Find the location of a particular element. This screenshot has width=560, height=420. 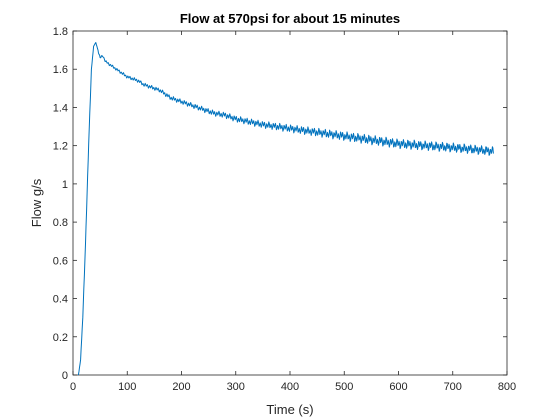

x-tick-label: 700 is located at coordinates (453, 387).